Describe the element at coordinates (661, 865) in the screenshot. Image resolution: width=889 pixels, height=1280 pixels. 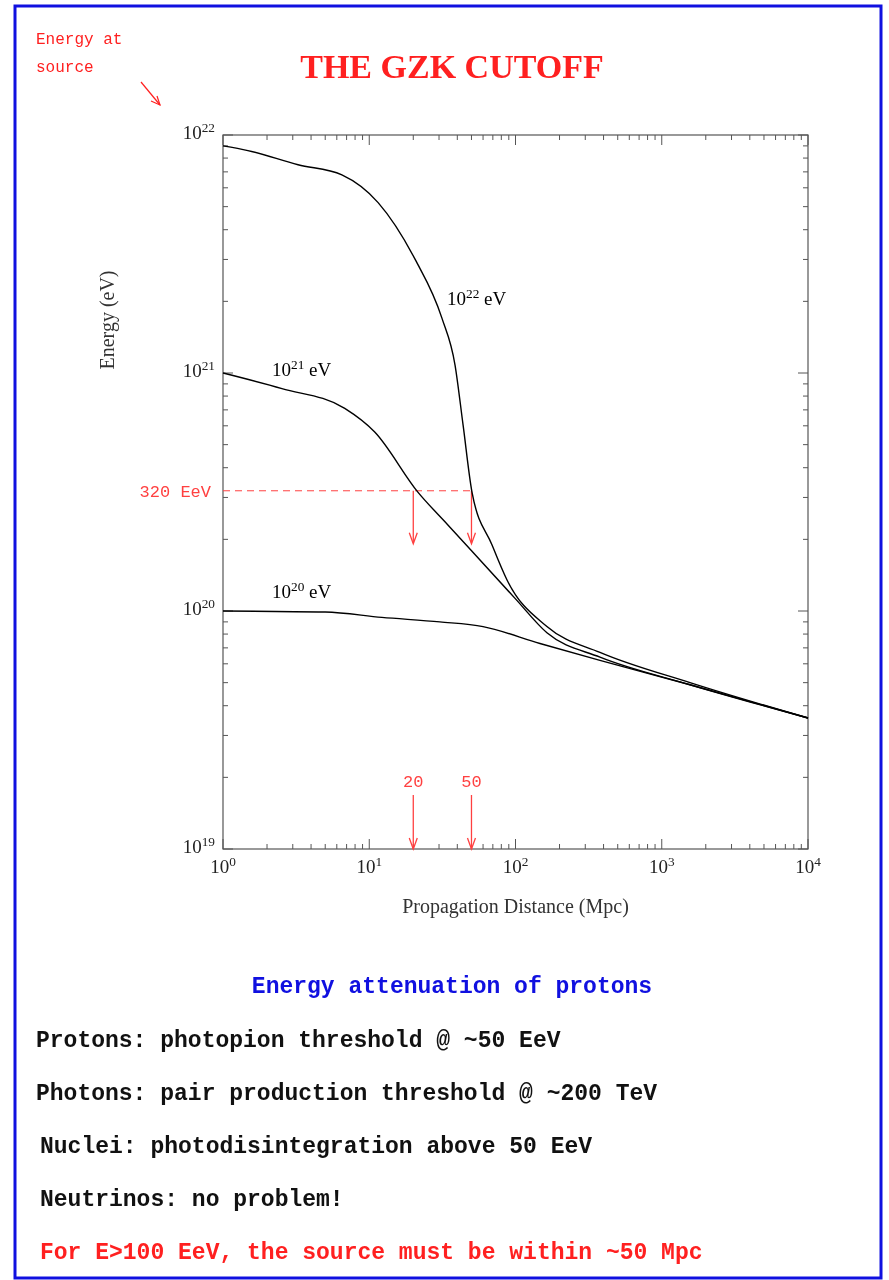
I see `x-tick-label: 10$^{3}$` at that location.